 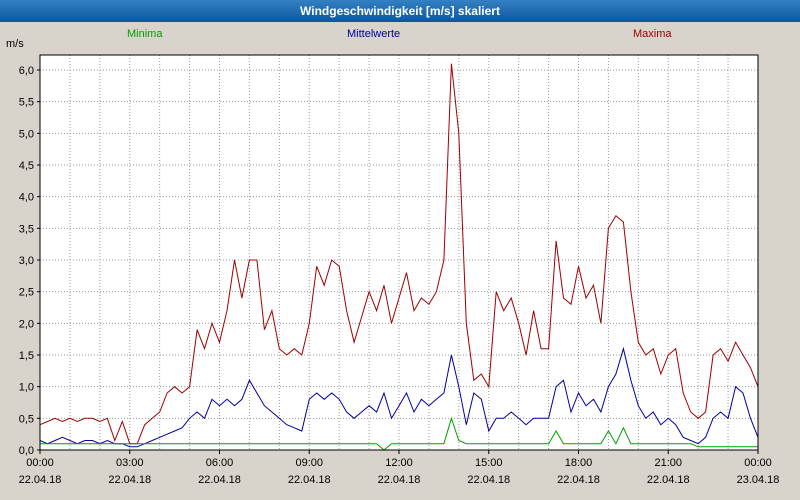 I want to click on svg-text: 6,0, so click(x=26, y=71).